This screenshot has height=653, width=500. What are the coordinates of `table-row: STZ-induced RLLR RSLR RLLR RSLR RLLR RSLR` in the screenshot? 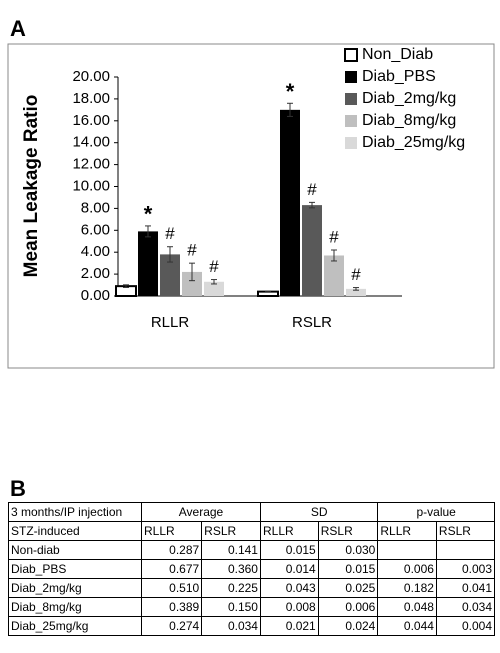 It's located at (252, 531).